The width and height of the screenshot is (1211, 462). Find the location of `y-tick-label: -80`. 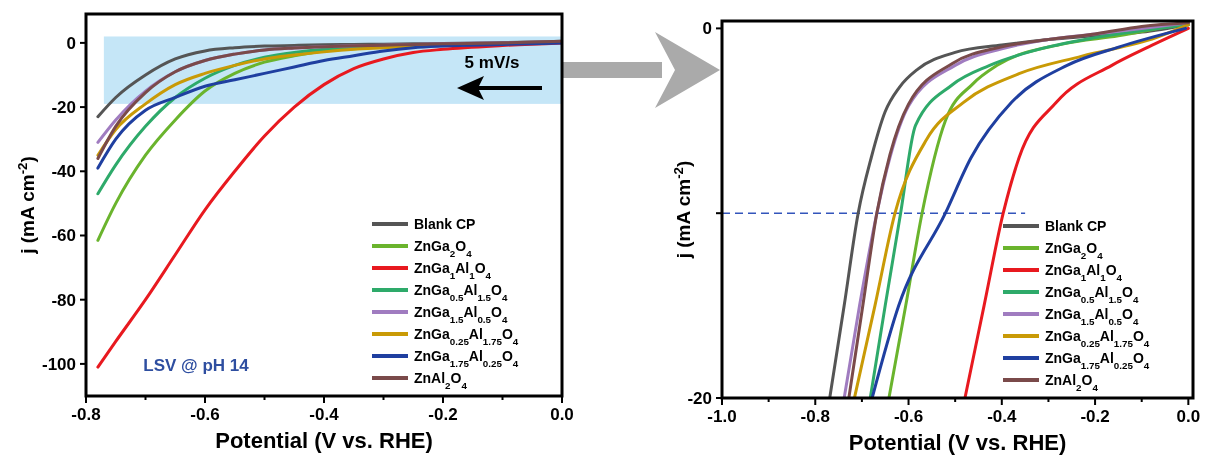

y-tick-label: -80 is located at coordinates (63, 300).